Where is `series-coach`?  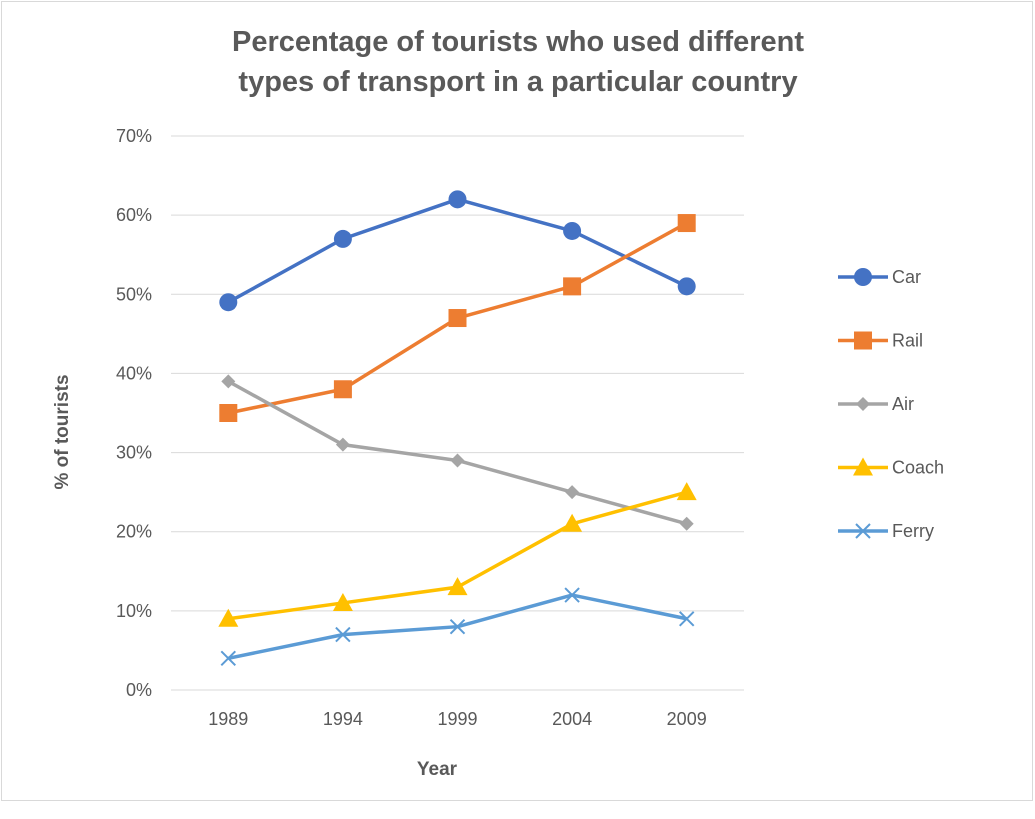 series-coach is located at coordinates (457, 554).